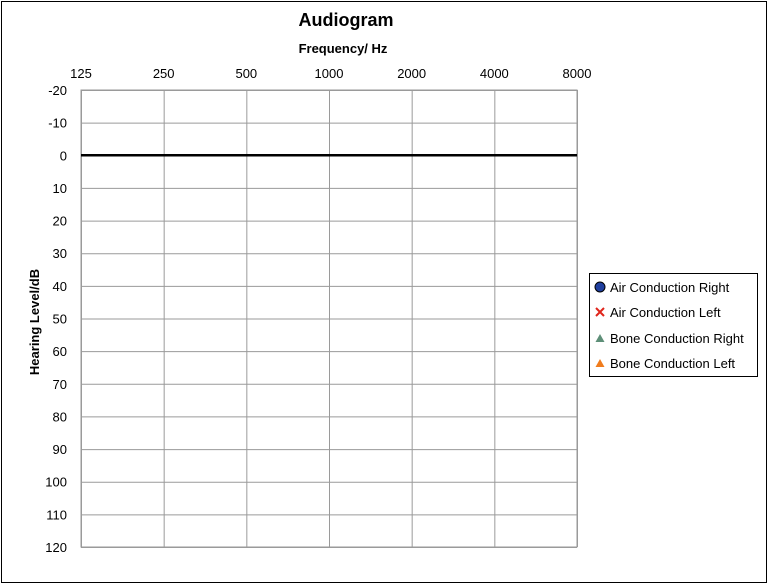 Image resolution: width=768 pixels, height=584 pixels. I want to click on legend-item-bone-right: Bone Conduction Right, so click(669, 338).